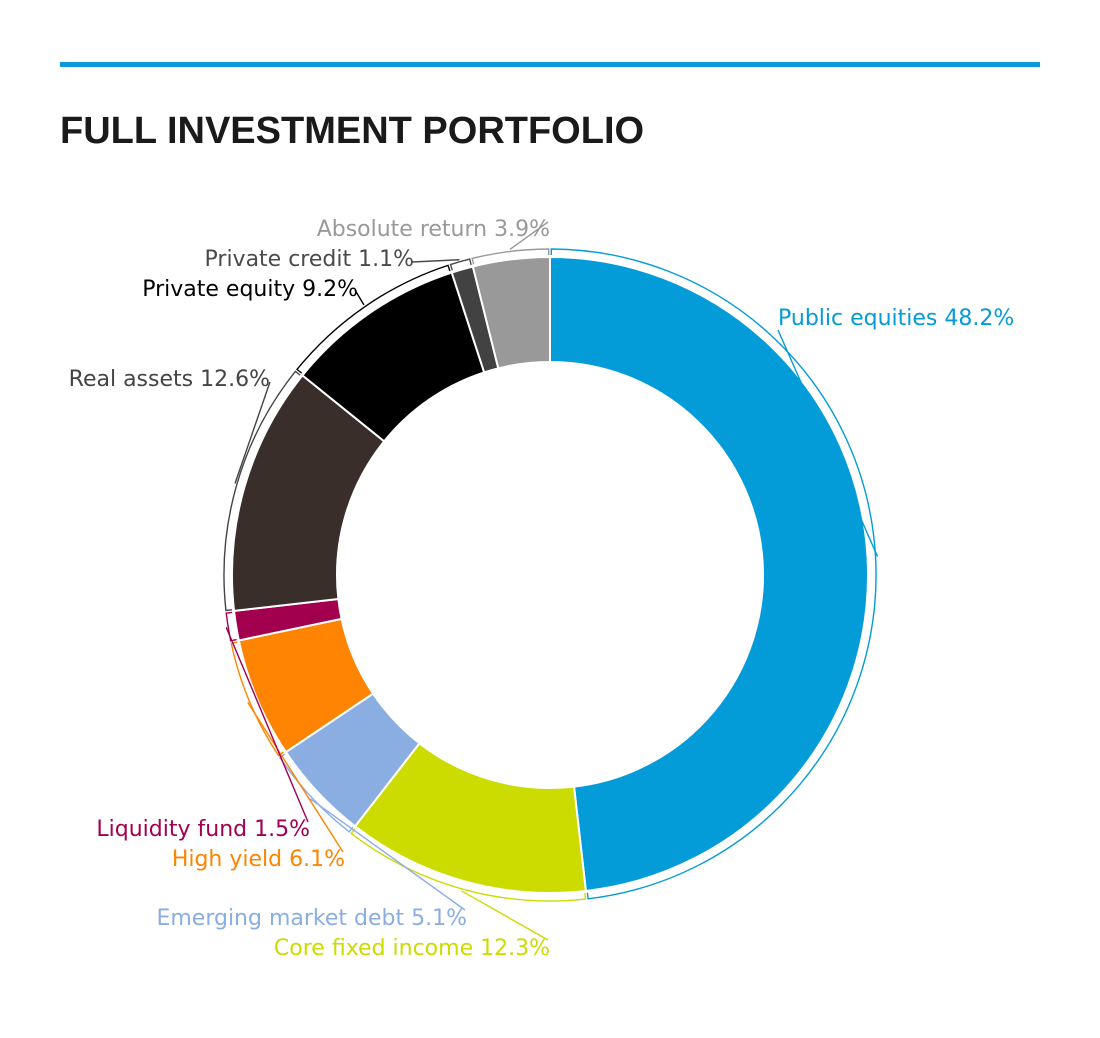 The width and height of the screenshot is (1100, 1038). I want to click on leader-private-credit, so click(435, 261).